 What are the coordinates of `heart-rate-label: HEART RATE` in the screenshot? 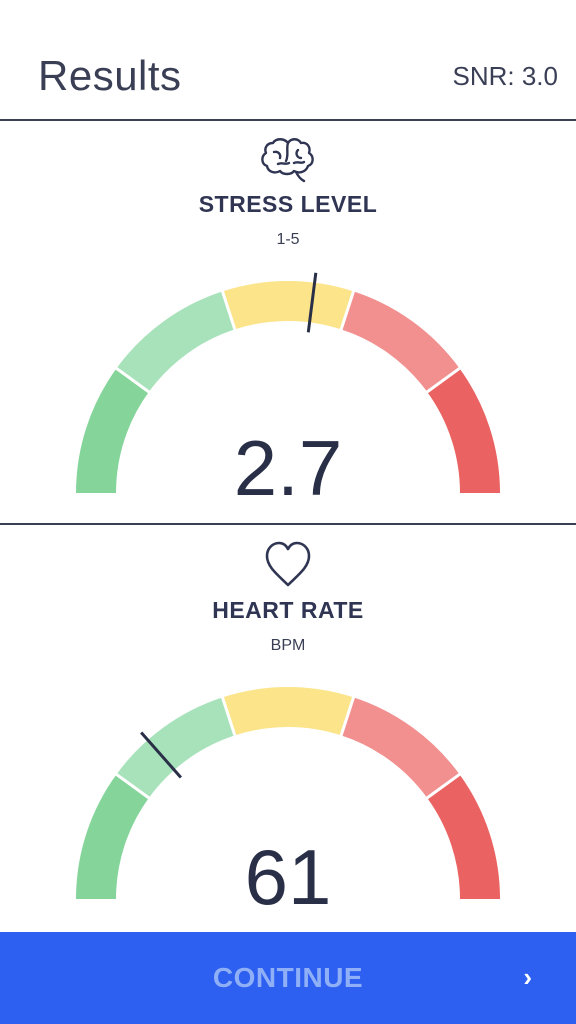 It's located at (288, 610).